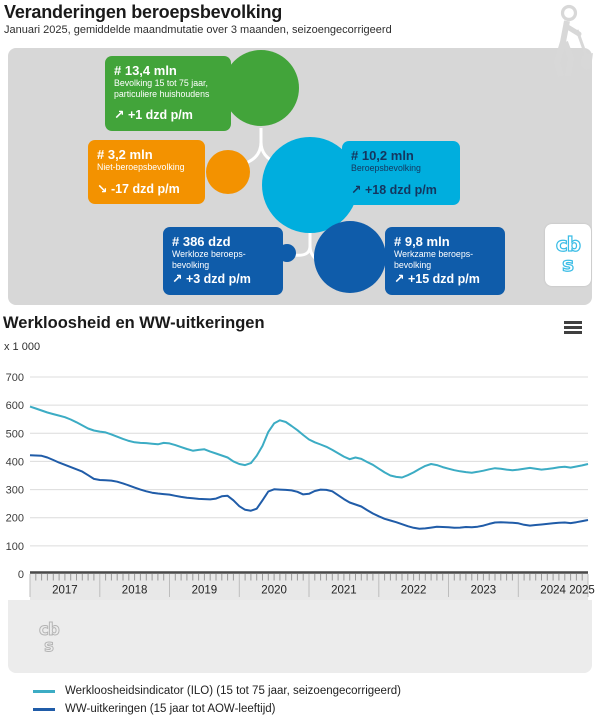 This screenshot has width=600, height=723. What do you see at coordinates (135, 591) in the screenshot?
I see `svg-text: 2018` at bounding box center [135, 591].